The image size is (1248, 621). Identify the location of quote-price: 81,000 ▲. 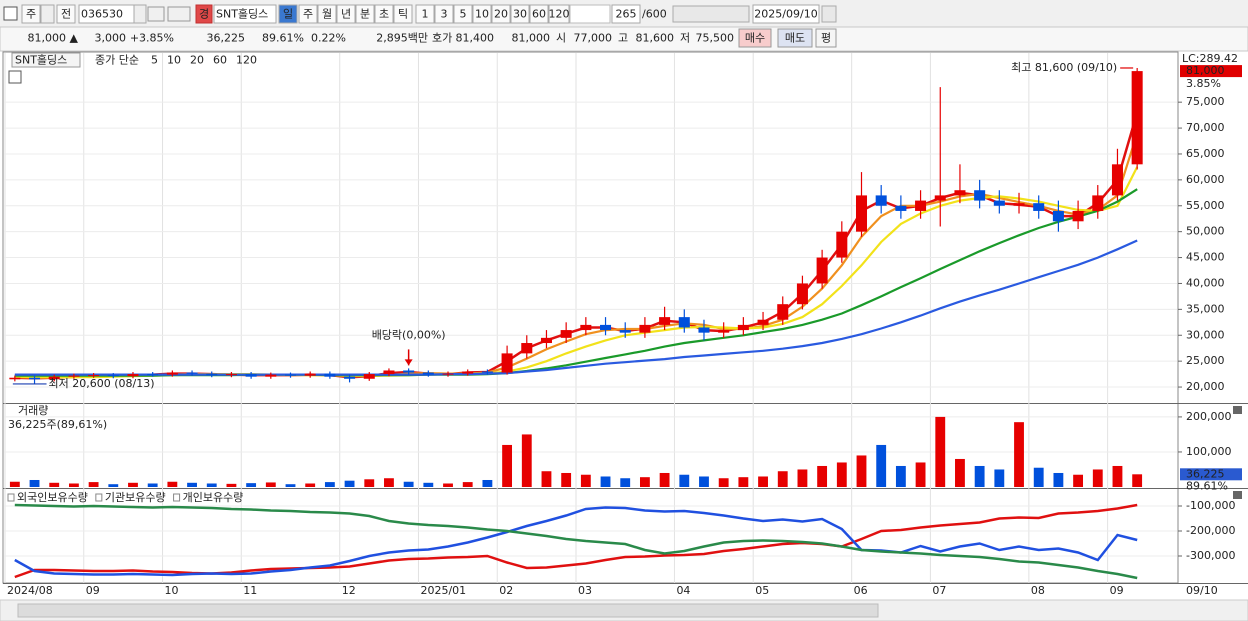
(53, 38).